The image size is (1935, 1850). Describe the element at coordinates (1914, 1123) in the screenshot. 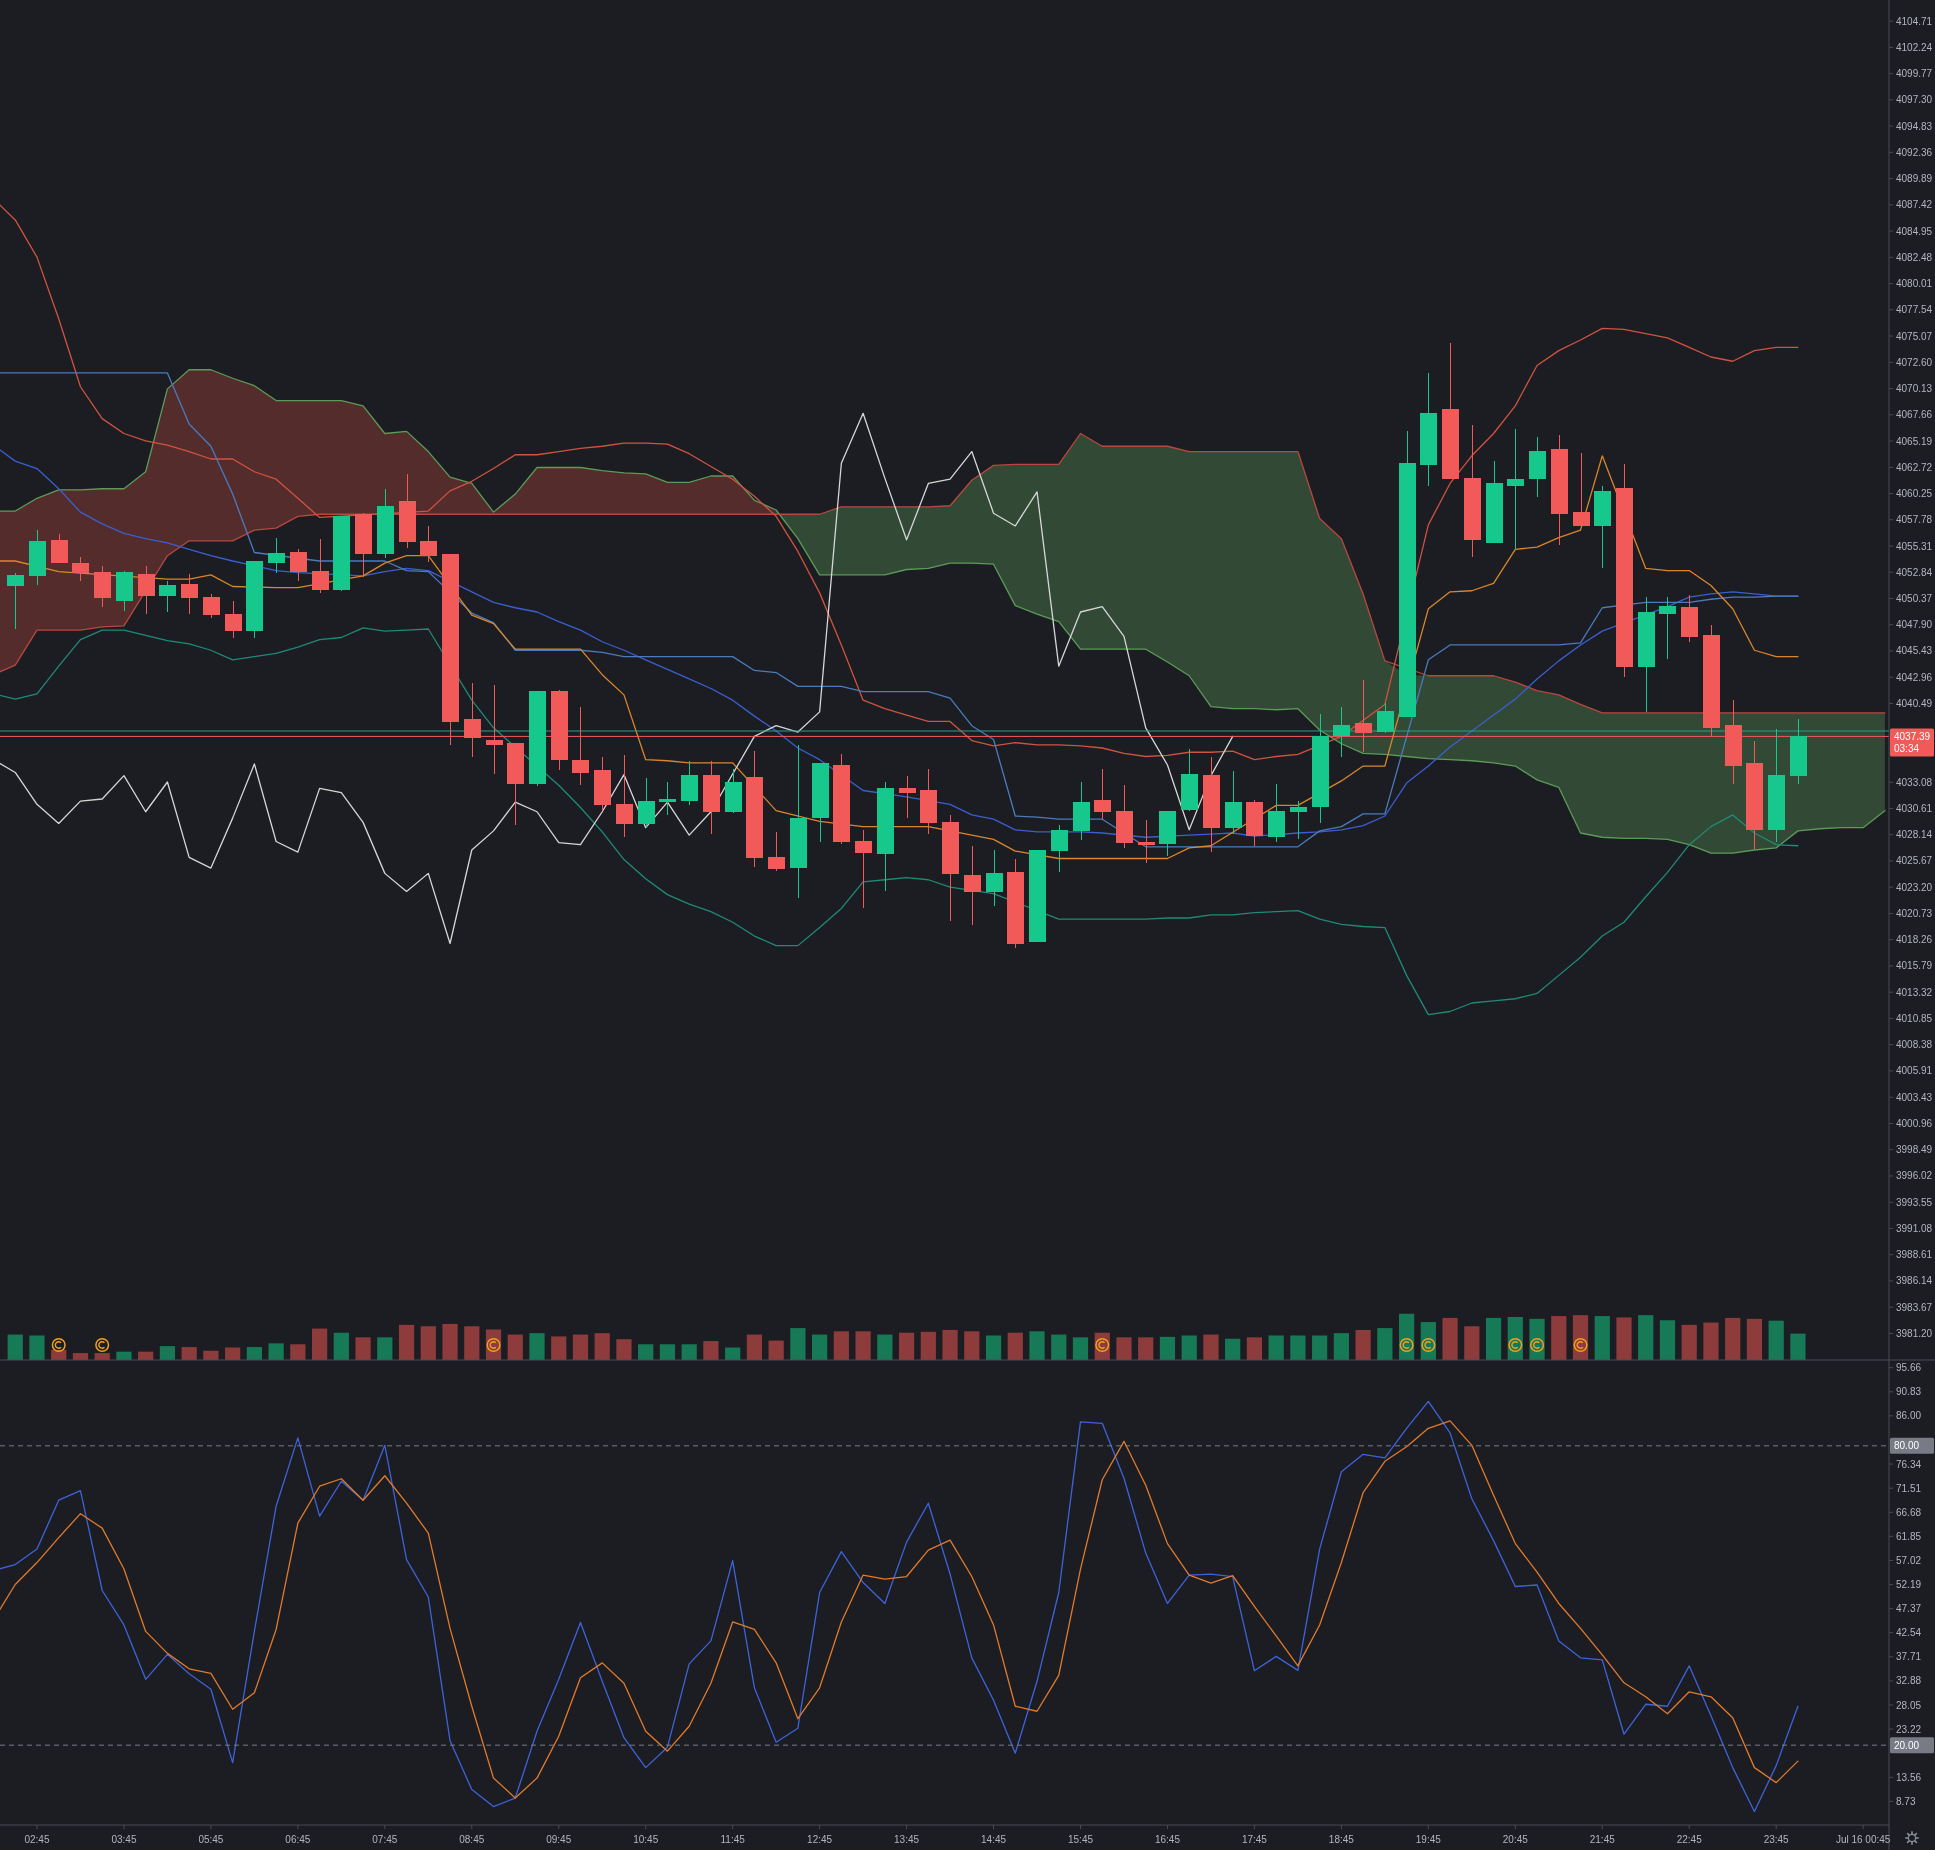

I see `y-tick-label: 4000.96` at that location.